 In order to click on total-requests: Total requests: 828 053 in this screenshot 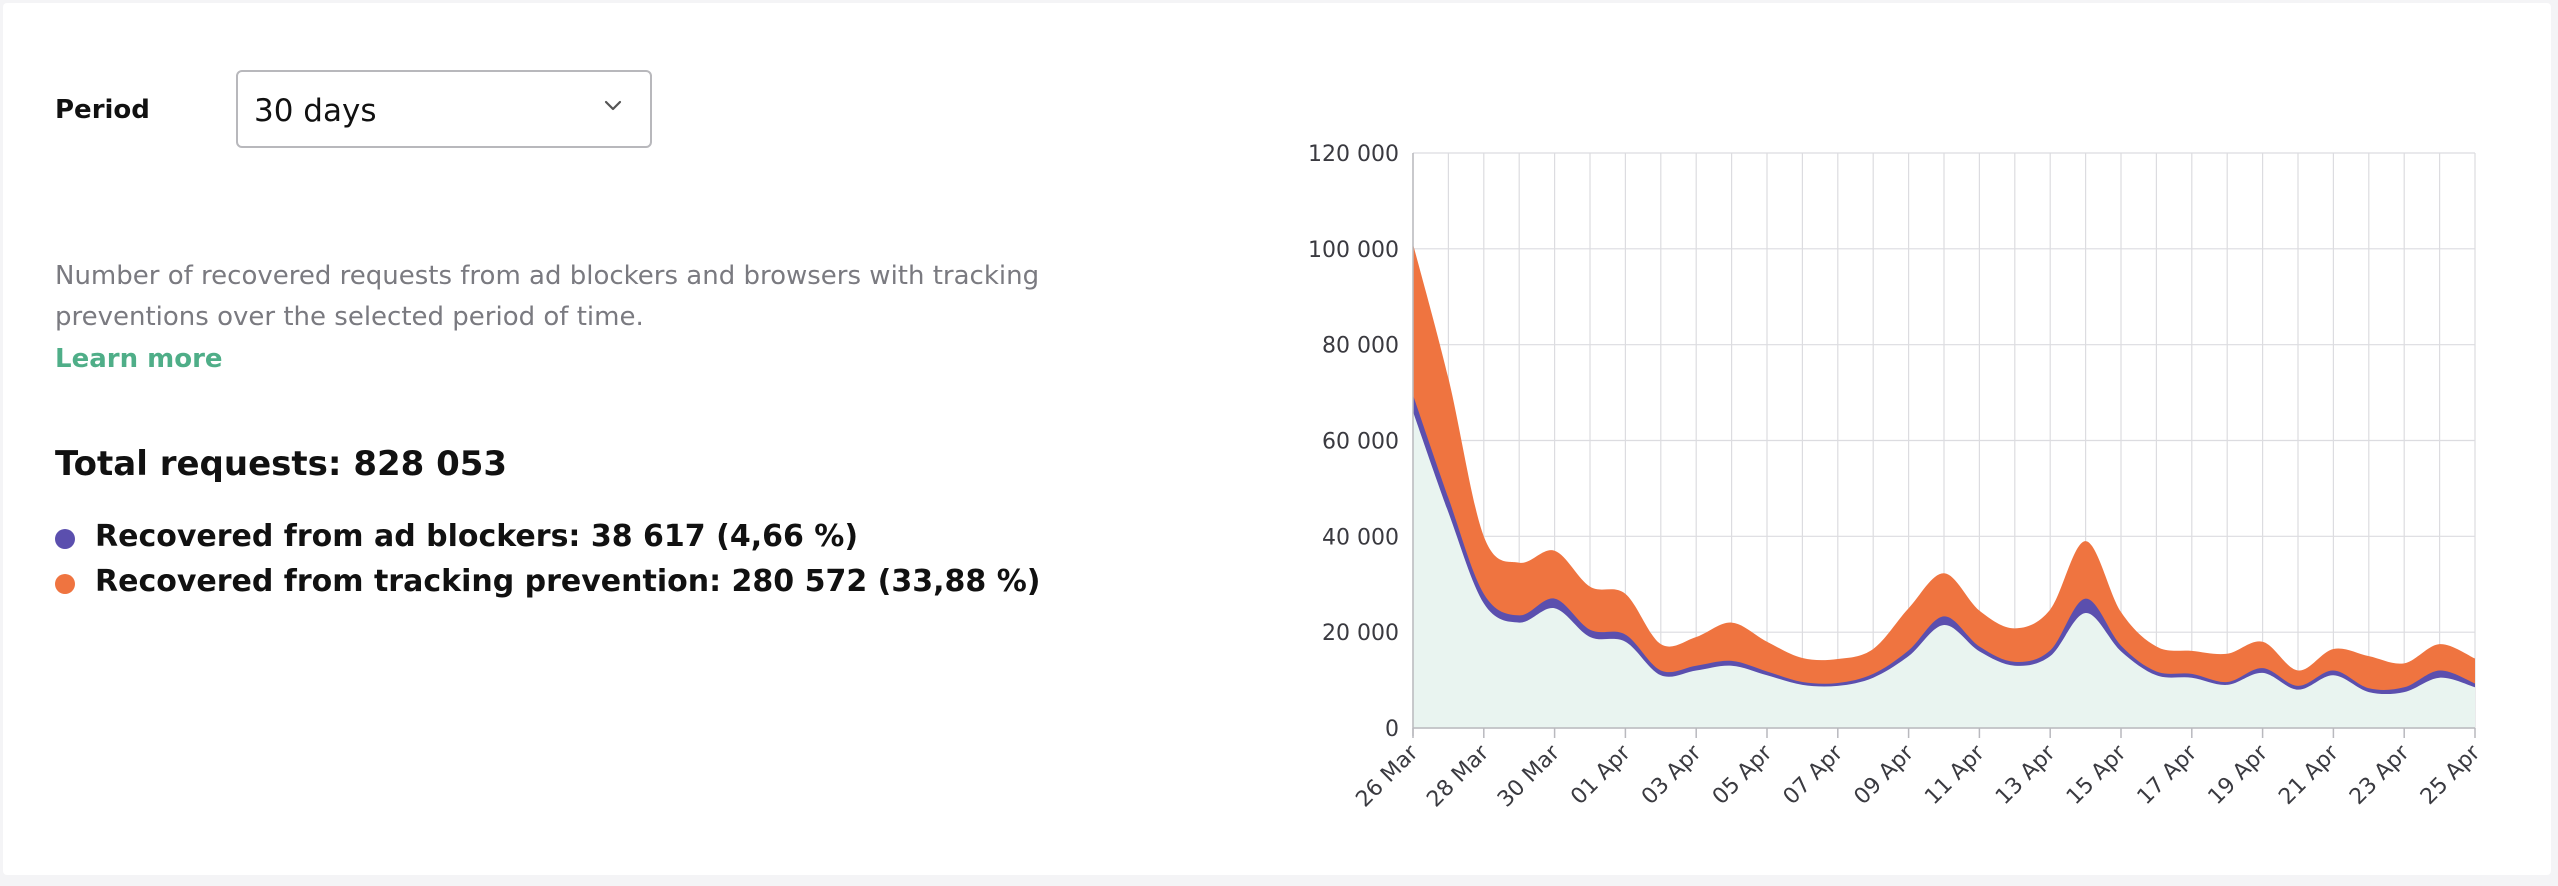, I will do `click(281, 464)`.